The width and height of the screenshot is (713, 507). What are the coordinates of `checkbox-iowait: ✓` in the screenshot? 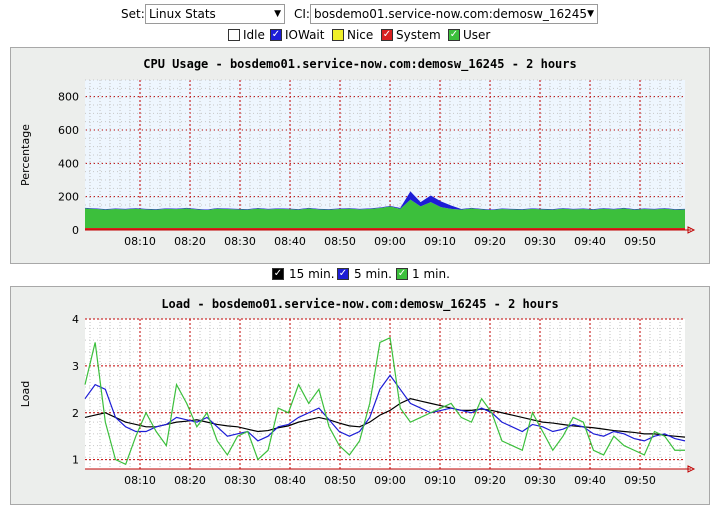 It's located at (276, 35).